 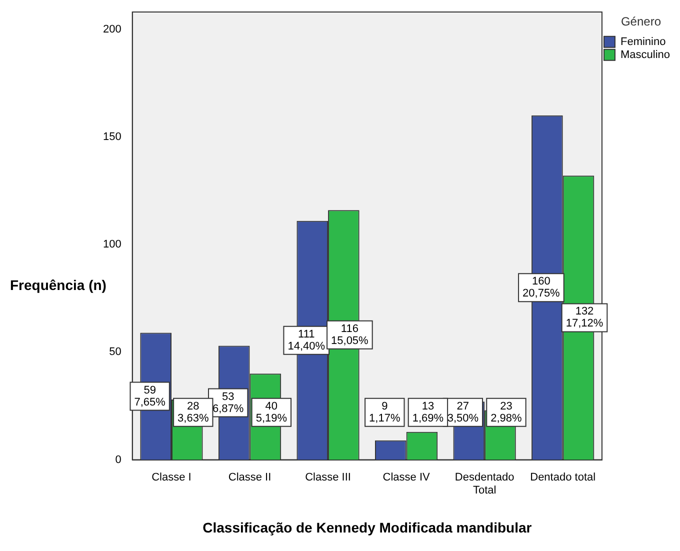 What do you see at coordinates (350, 334) in the screenshot?
I see `data-label: 116 15,05%` at bounding box center [350, 334].